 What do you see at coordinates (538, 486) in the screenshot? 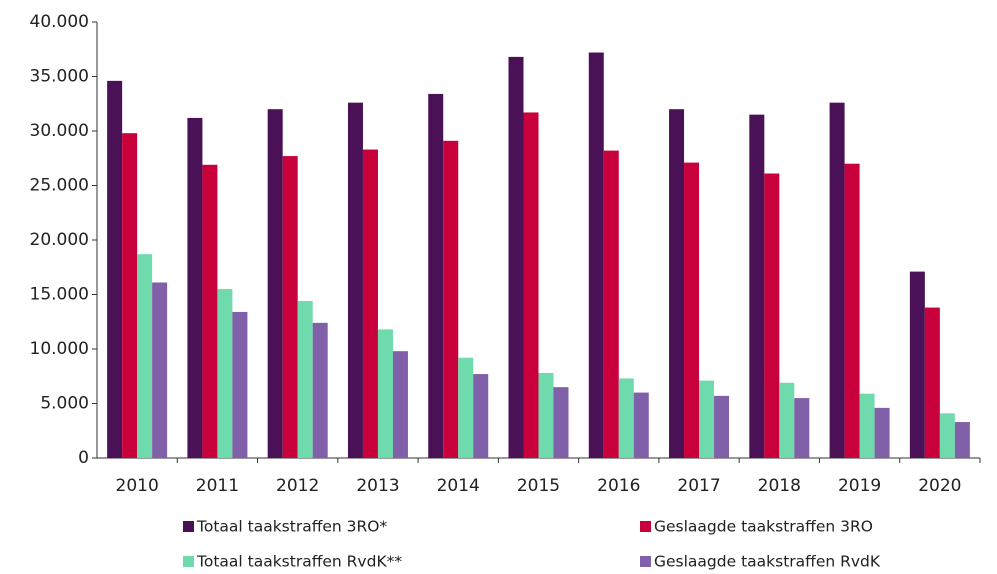
I see `x-tick-label: 2015` at bounding box center [538, 486].